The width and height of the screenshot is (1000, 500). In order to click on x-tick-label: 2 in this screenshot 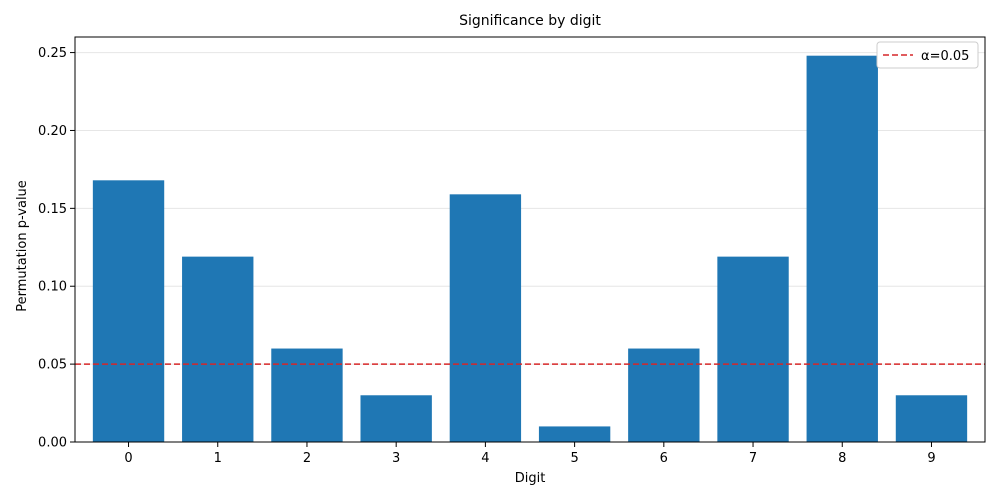, I will do `click(307, 458)`.